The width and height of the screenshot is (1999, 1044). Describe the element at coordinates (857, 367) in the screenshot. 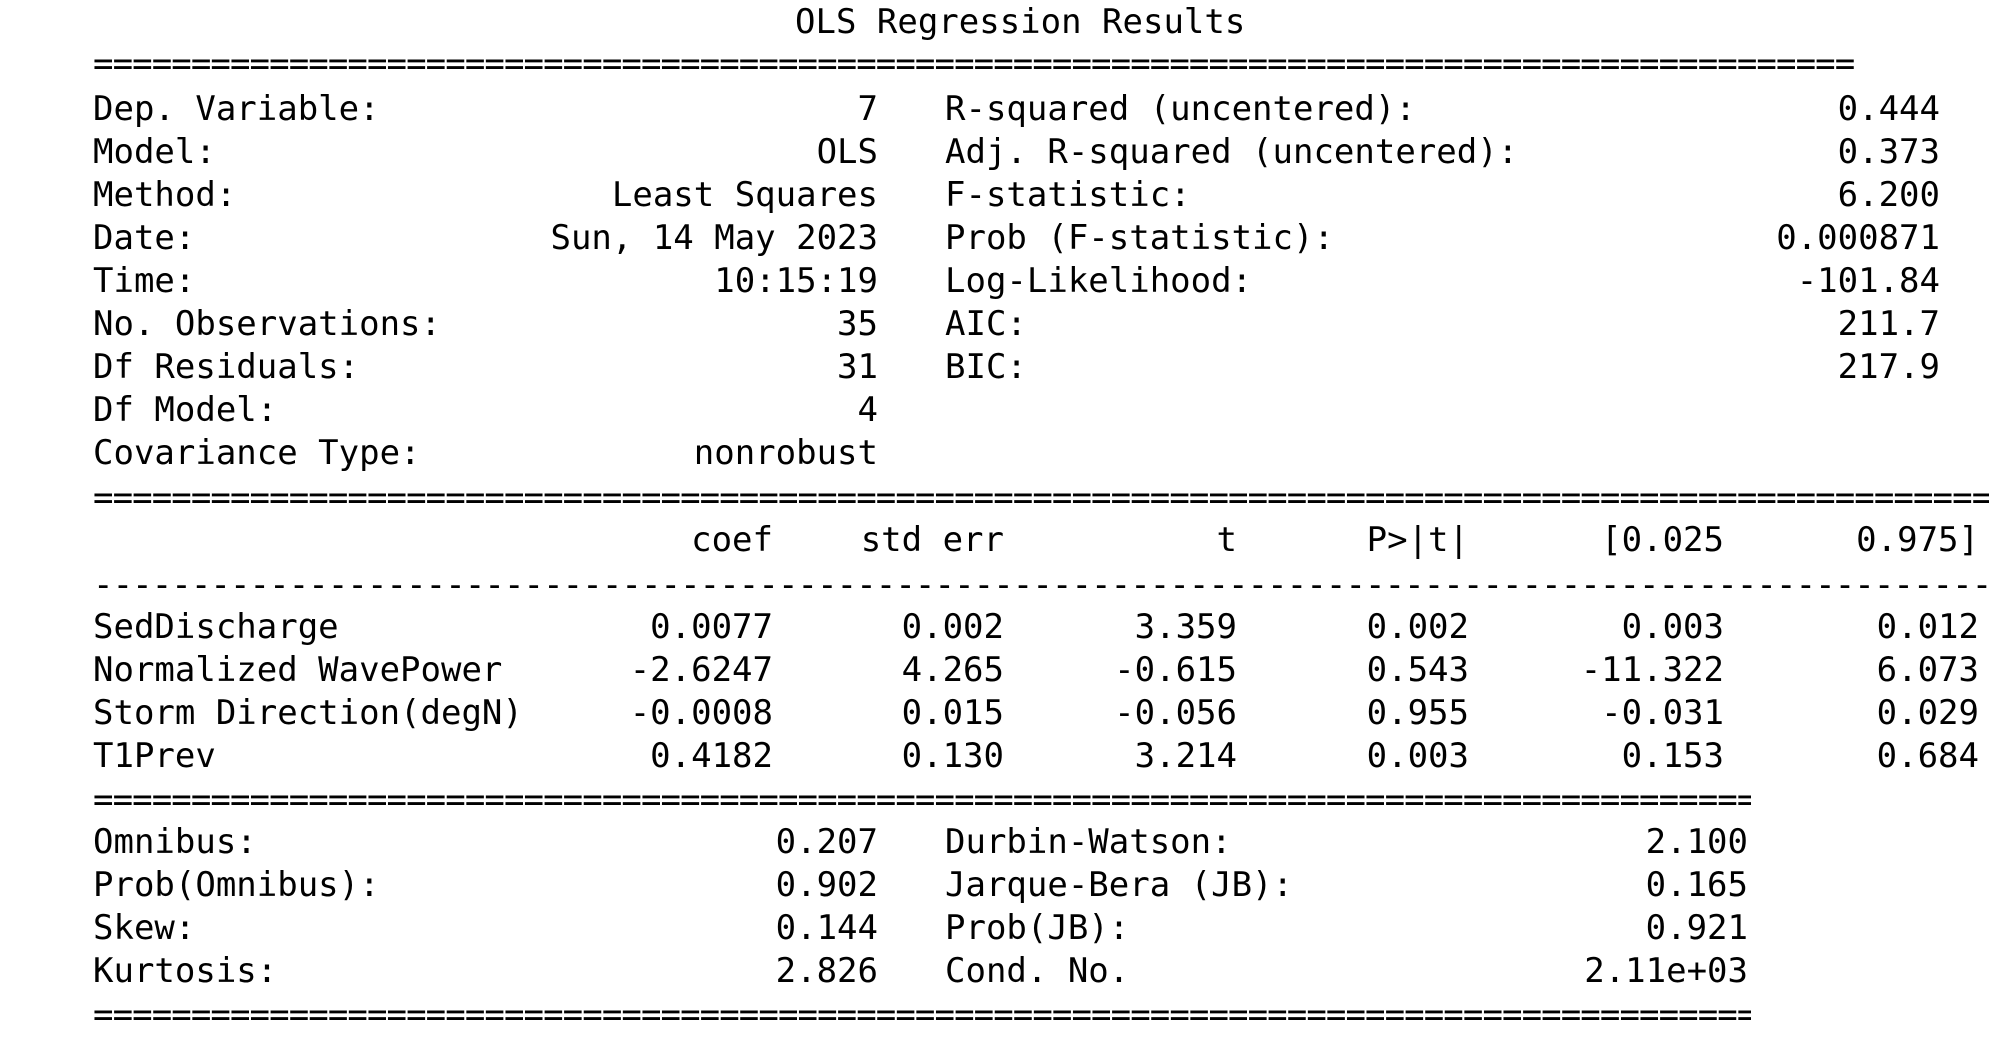

I see `header-value: 31` at that location.